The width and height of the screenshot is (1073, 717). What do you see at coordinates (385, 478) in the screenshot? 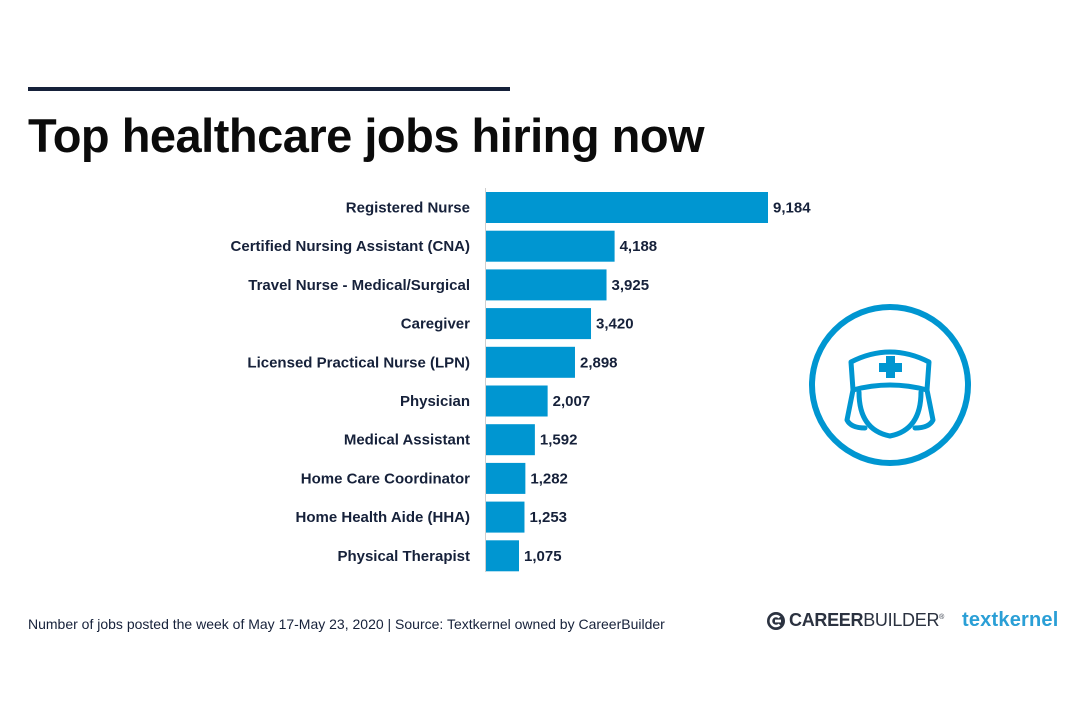
I see `category-label: Home Care Coordinator` at bounding box center [385, 478].